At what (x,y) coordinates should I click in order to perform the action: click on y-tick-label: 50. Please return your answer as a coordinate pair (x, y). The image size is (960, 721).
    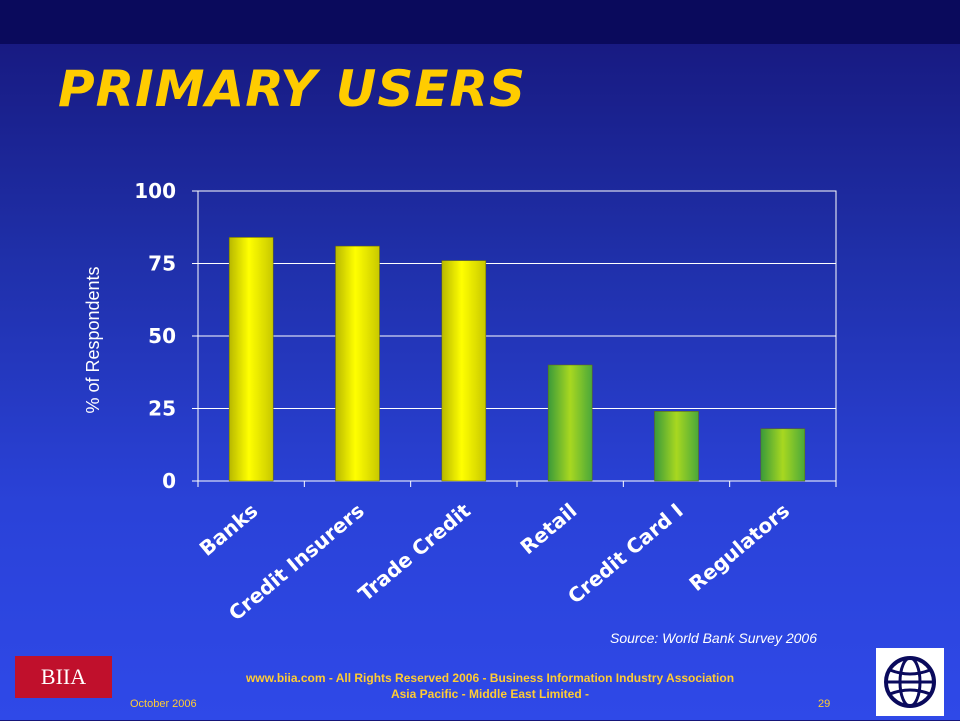
    Looking at the image, I should click on (162, 336).